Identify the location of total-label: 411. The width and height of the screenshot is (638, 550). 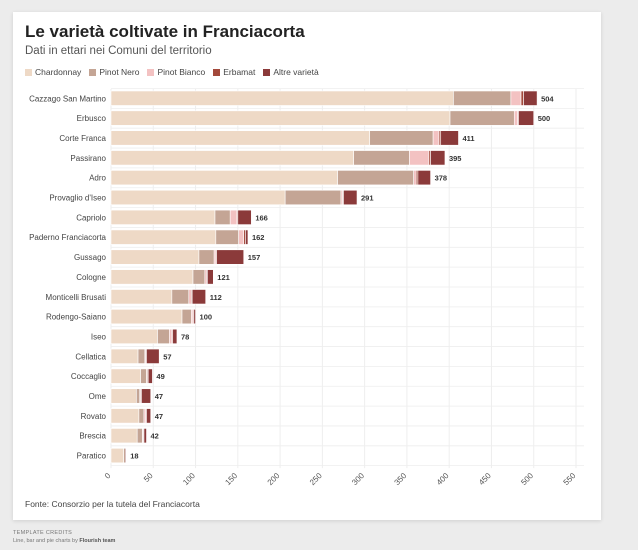
(468, 138).